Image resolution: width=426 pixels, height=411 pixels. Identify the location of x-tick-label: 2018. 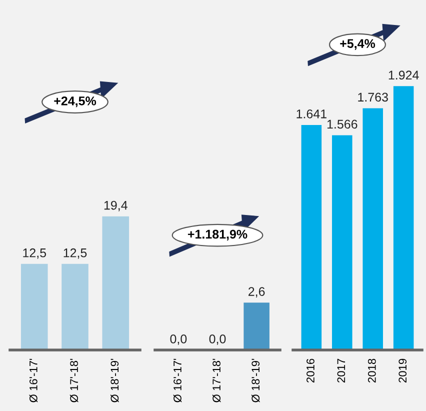
(372, 370).